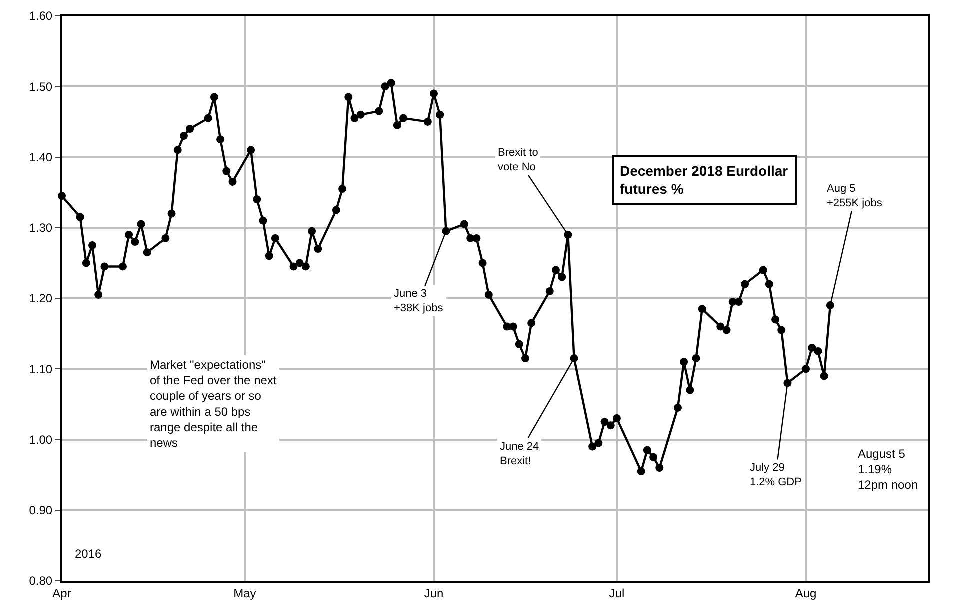 Image resolution: width=964 pixels, height=609 pixels. I want to click on annotation: June 3 +38K jobs, so click(419, 301).